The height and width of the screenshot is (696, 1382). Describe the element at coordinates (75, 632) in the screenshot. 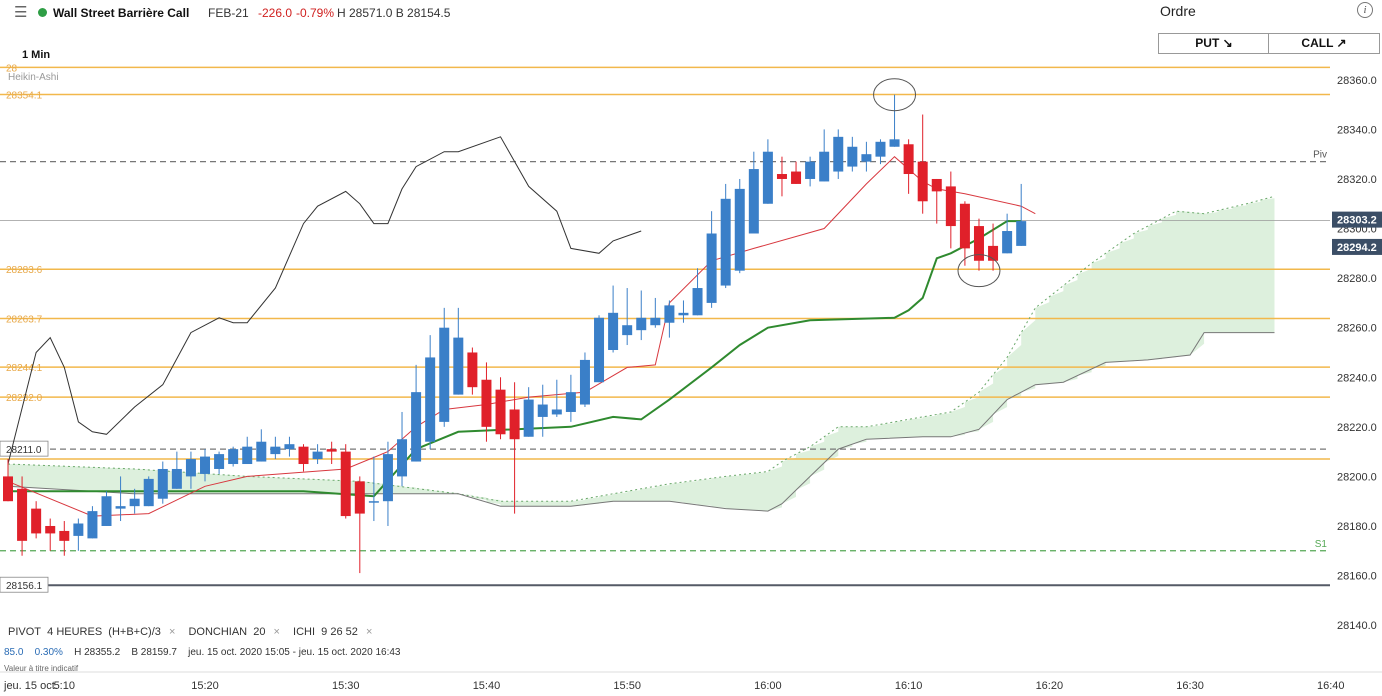

I see `pivot-period: 4 HEURES` at that location.